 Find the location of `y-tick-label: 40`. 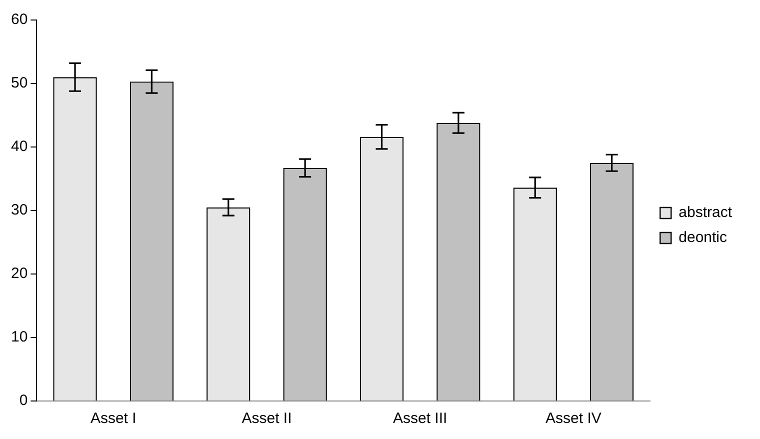

y-tick-label: 40 is located at coordinates (19, 147).